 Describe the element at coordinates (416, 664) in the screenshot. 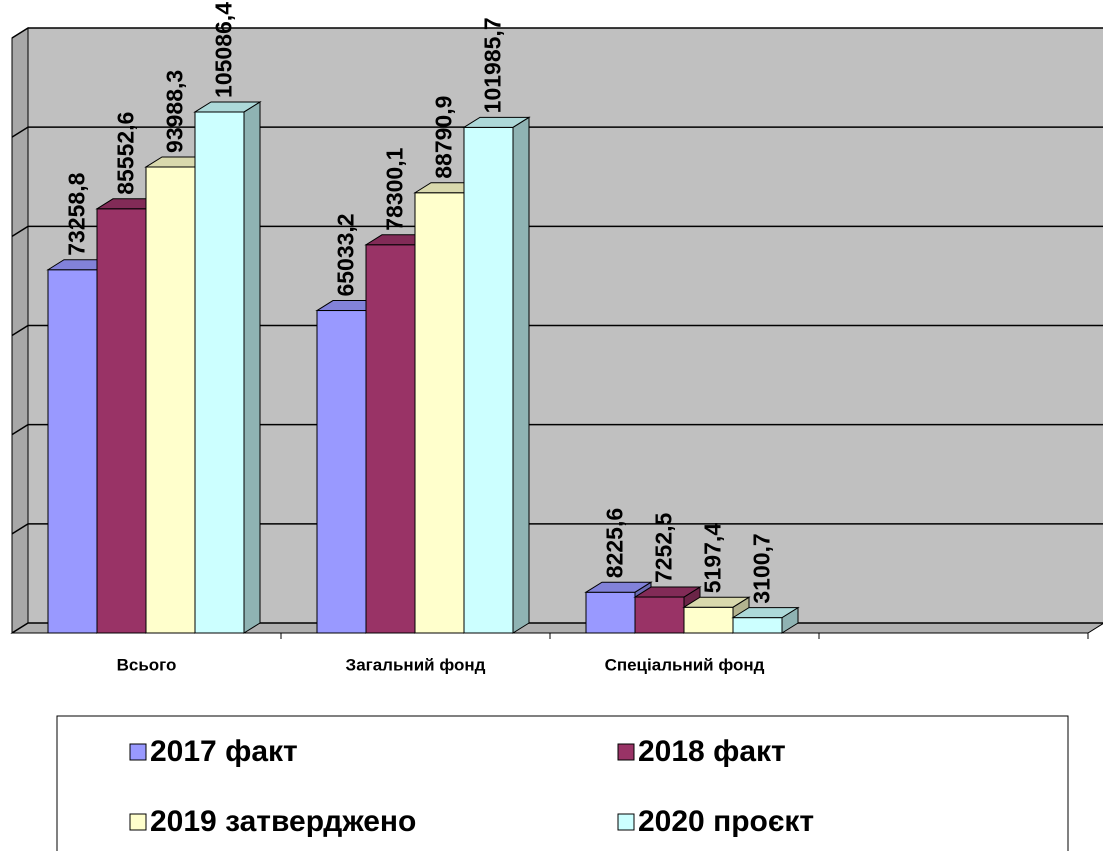

I see `x-tick-label: Загальний фонд` at that location.